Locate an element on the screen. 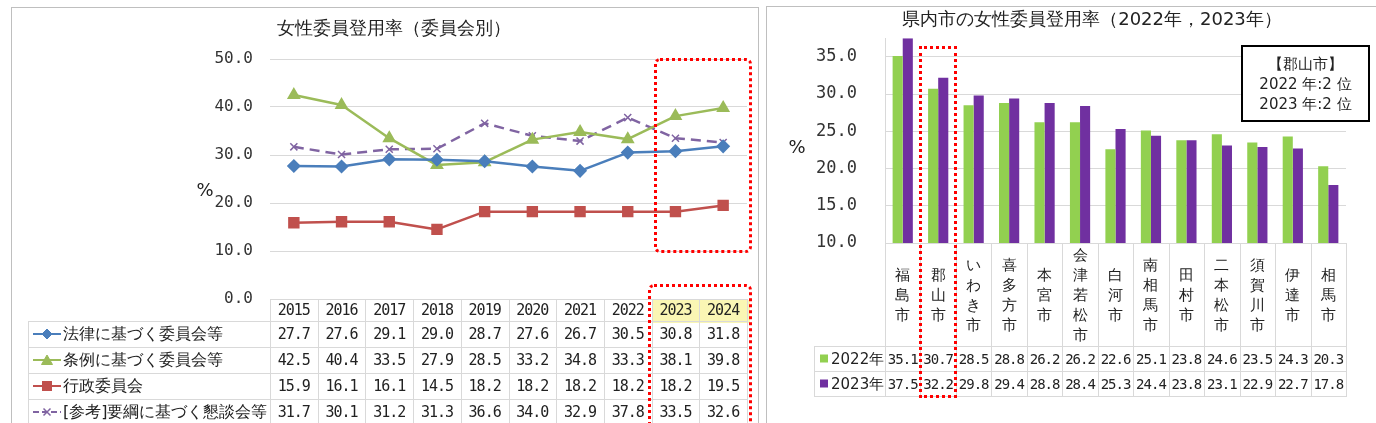  data-label: 29.8 is located at coordinates (973, 383).